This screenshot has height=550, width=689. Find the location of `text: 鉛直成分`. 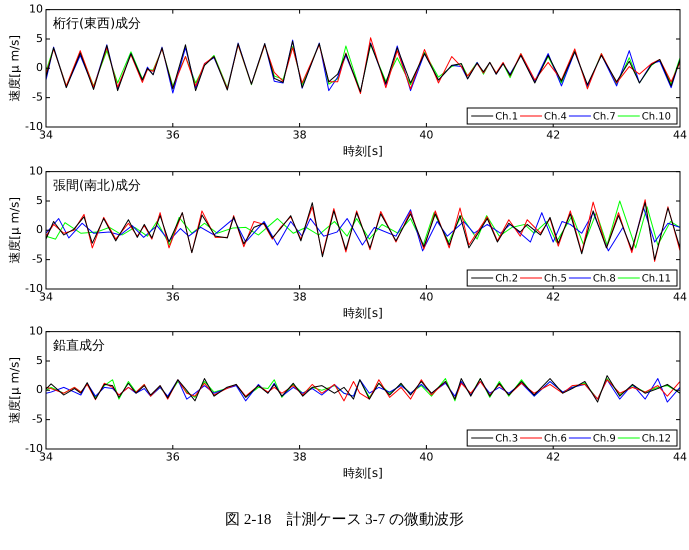

text: 鉛直成分 is located at coordinates (79, 346).